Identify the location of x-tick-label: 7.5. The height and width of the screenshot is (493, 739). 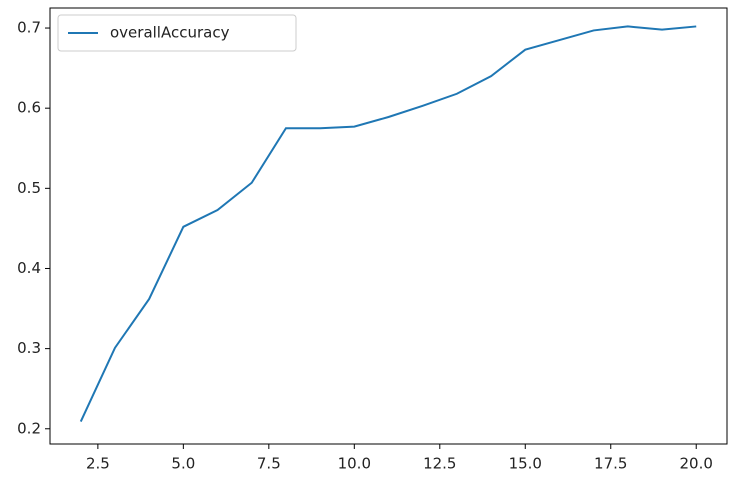
(269, 464).